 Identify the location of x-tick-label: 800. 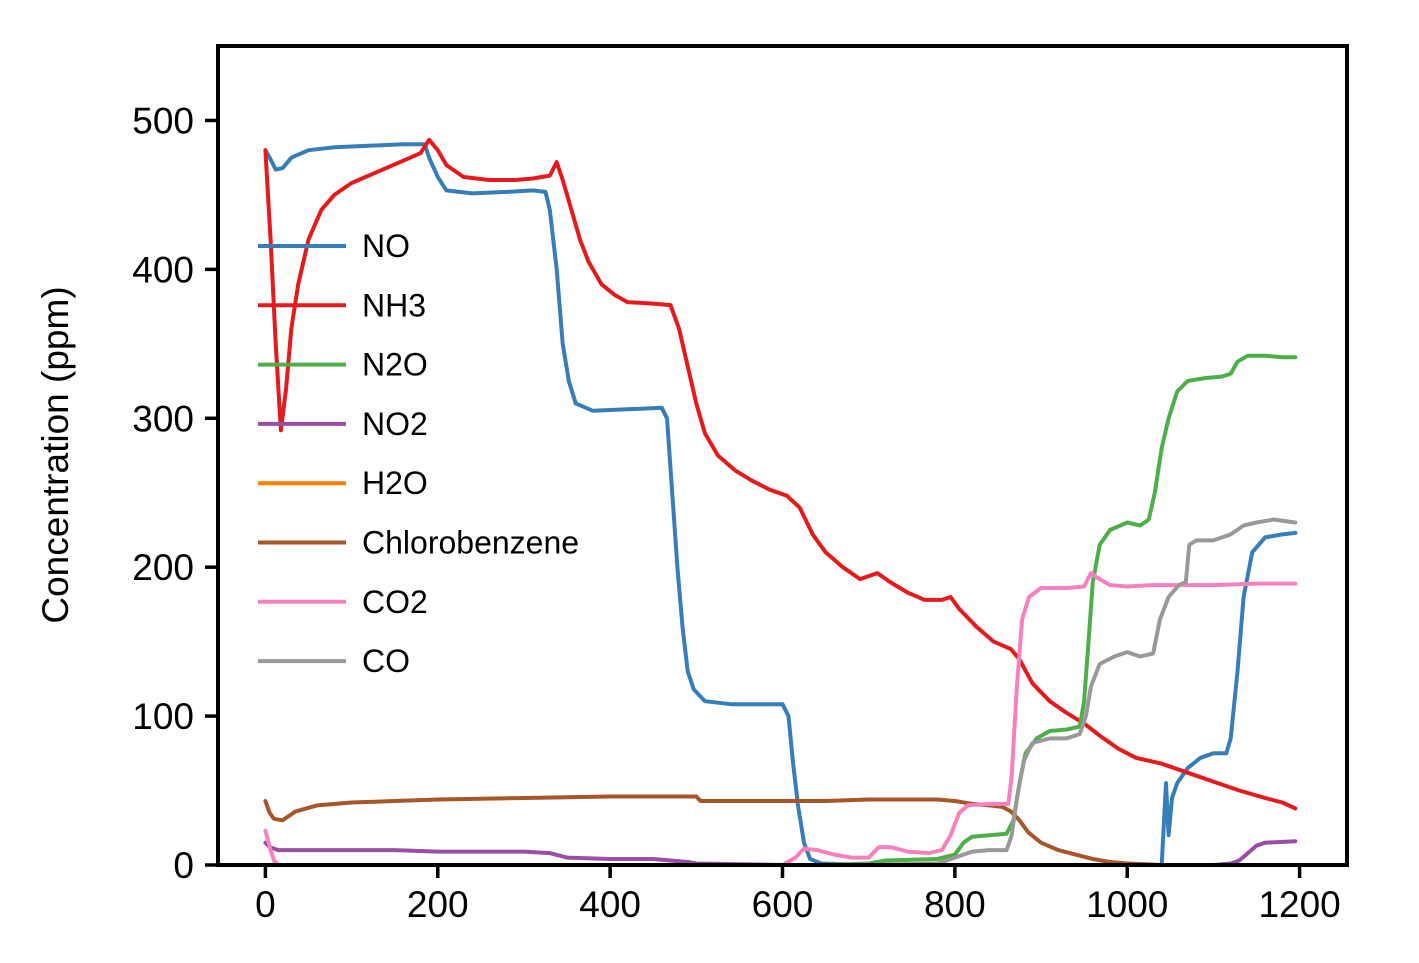
(955, 904).